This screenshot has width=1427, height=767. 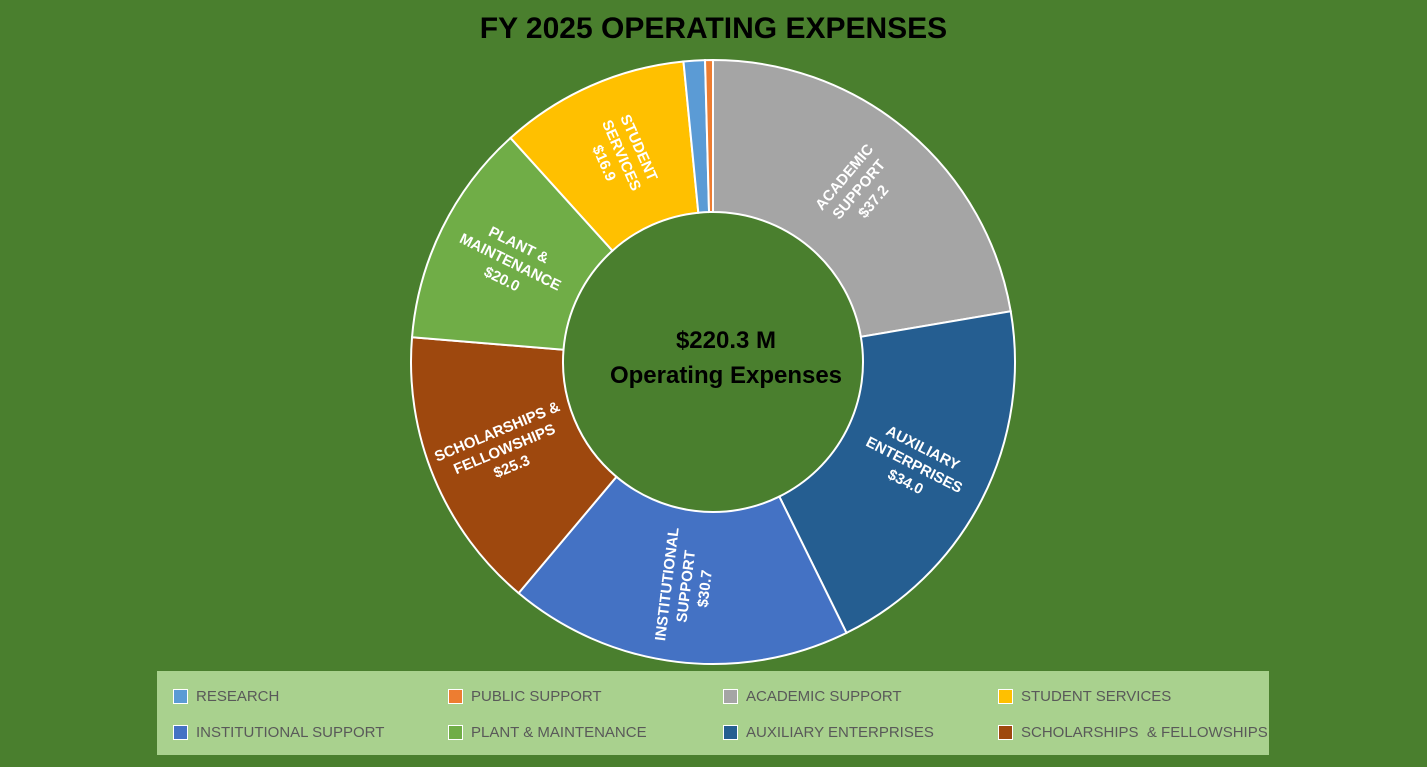 I want to click on legend-label: SCHOLARSHIPS & FELLOWSHIPS, so click(x=1144, y=732).